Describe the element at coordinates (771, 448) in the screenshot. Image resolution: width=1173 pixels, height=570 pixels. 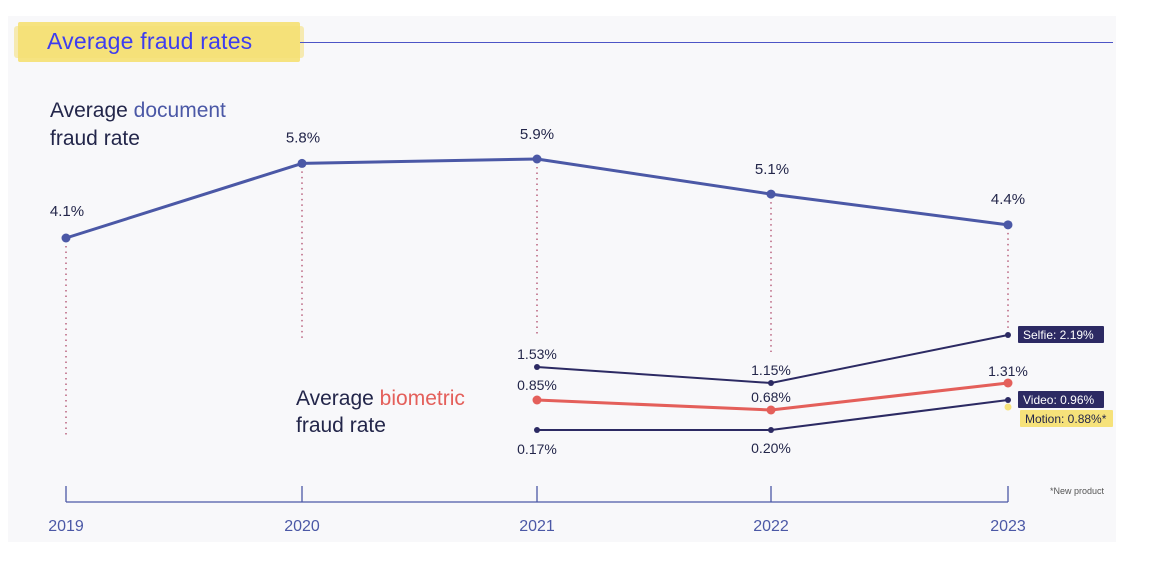
I see `motion-value-label: 0.20%` at that location.